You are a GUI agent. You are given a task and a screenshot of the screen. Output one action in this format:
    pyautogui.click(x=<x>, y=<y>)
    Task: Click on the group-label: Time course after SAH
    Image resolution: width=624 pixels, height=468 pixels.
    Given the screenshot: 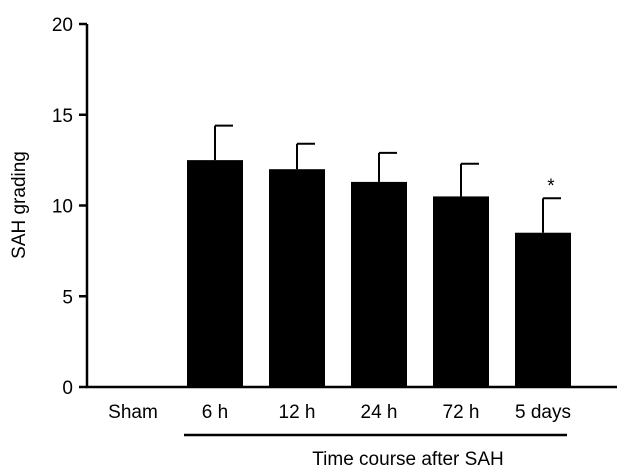 What is the action you would take?
    pyautogui.click(x=407, y=458)
    